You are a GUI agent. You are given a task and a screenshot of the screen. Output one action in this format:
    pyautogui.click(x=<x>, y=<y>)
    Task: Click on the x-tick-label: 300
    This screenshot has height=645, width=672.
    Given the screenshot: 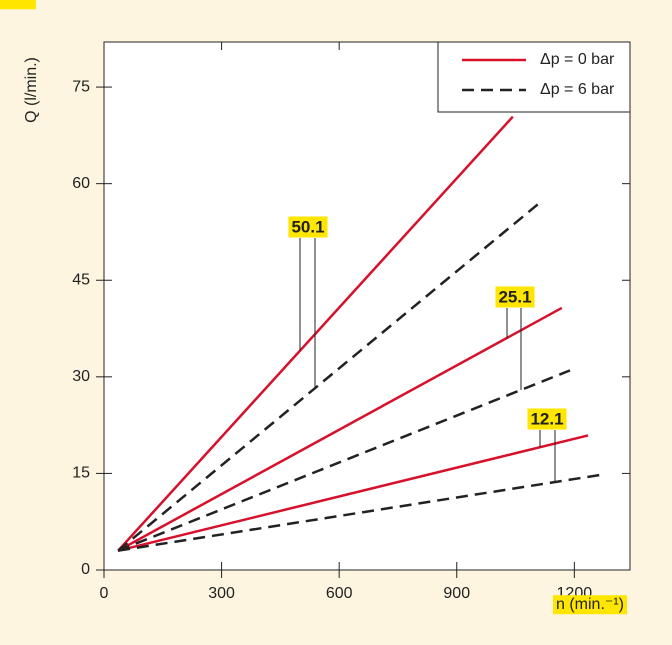 What is the action you would take?
    pyautogui.click(x=221, y=593)
    